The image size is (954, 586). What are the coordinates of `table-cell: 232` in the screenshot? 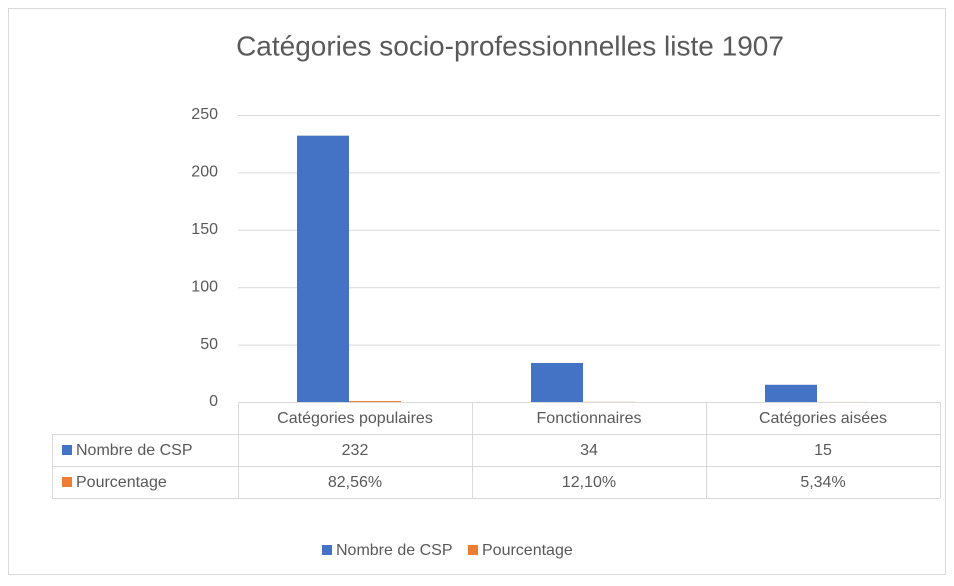 It's located at (355, 450).